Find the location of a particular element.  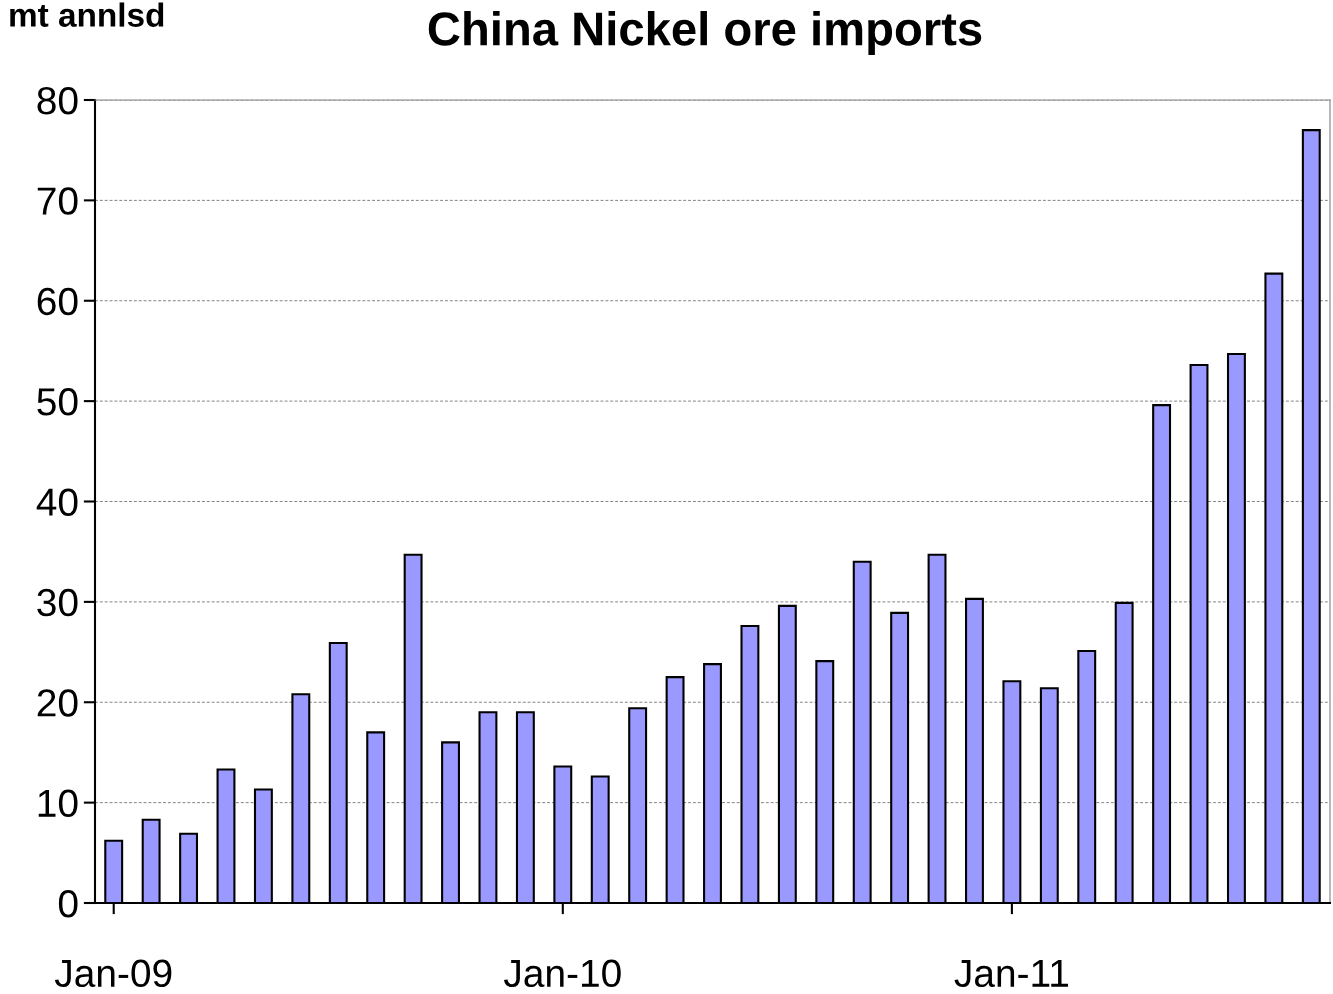

y-tick-label: 0 is located at coordinates (68, 903).